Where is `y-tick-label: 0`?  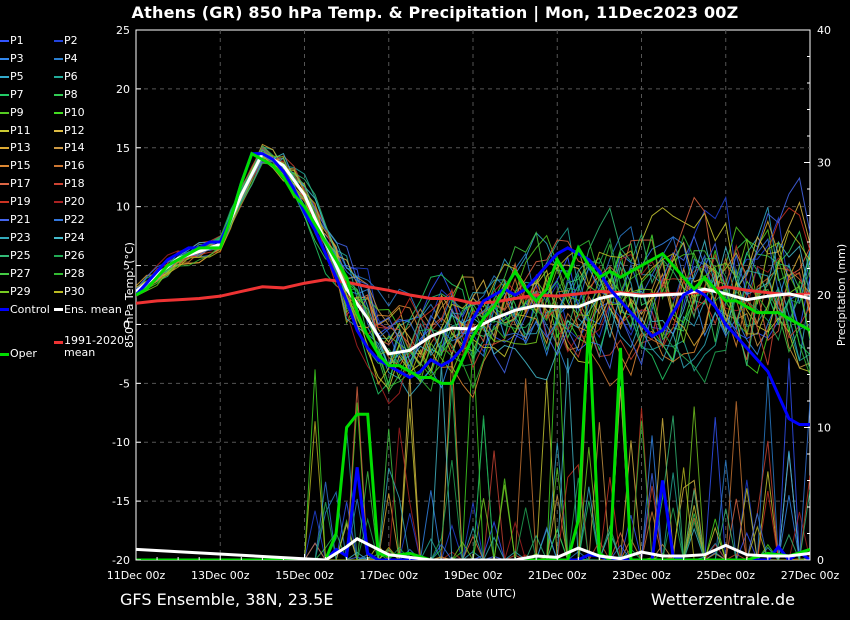
y-tick-label: 0 is located at coordinates (126, 324).